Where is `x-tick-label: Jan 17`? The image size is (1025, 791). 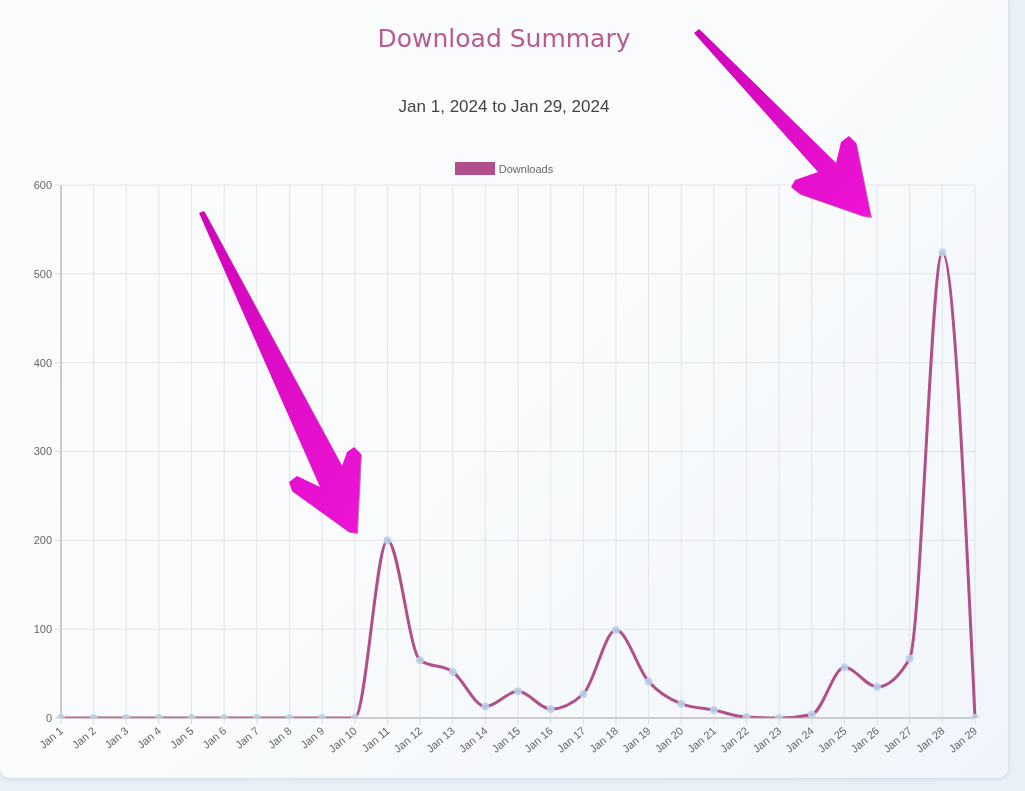 x-tick-label: Jan 17 is located at coordinates (571, 739).